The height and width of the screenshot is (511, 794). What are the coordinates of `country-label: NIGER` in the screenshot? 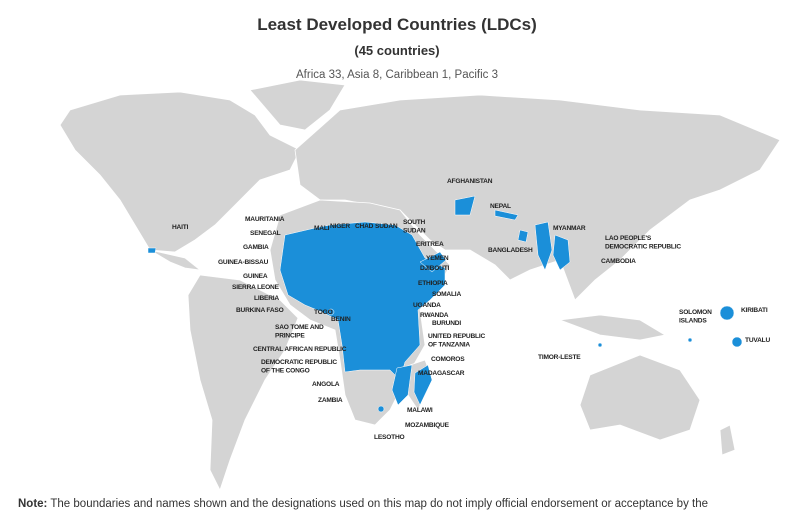 It's located at (340, 226).